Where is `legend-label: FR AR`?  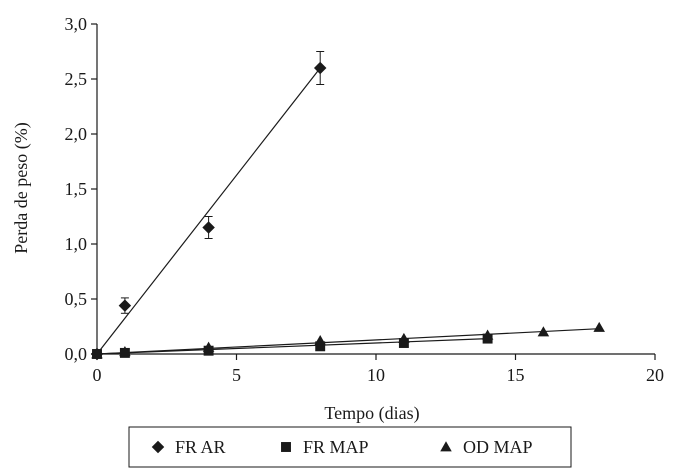
legend-label: FR AR is located at coordinates (200, 447).